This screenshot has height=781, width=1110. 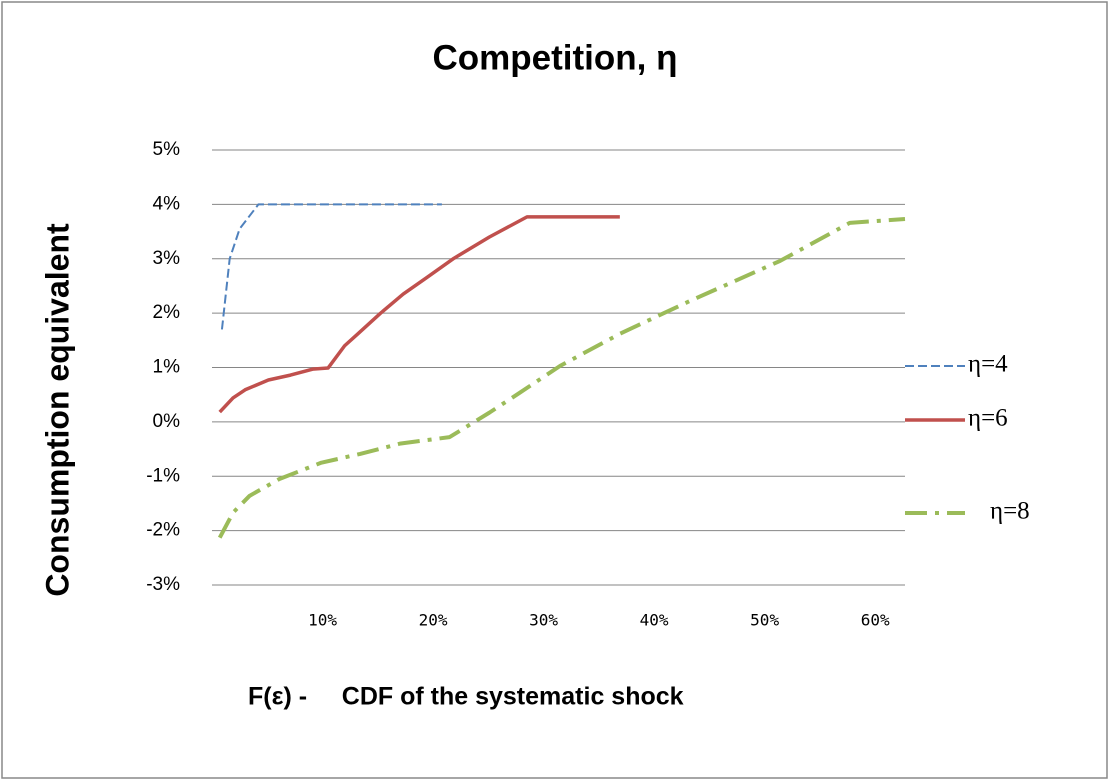 I want to click on x-tick-label: 30%, so click(x=543, y=620).